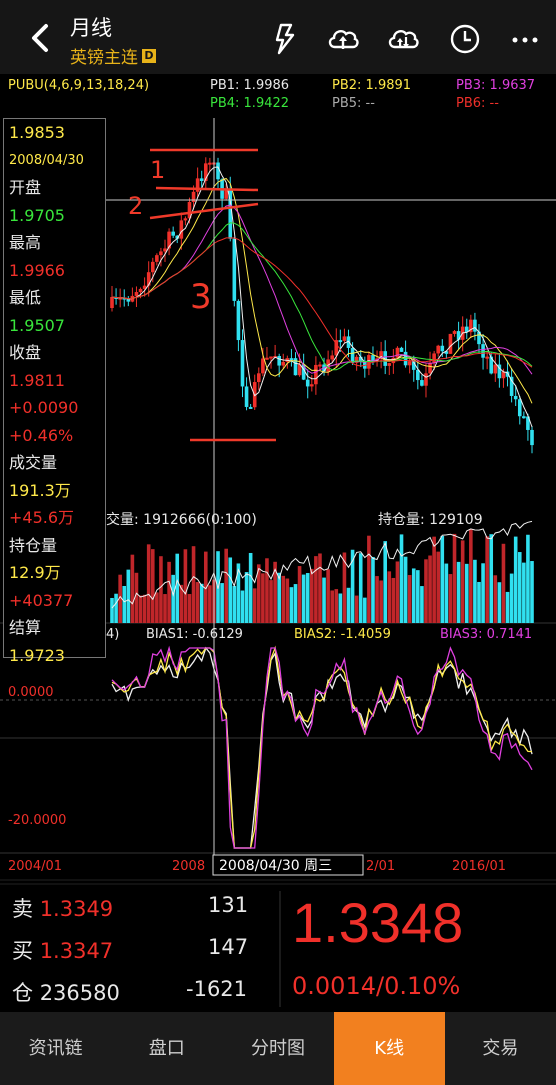  What do you see at coordinates (35, 572) in the screenshot?
I see `oi-value: 12.9万` at bounding box center [35, 572].